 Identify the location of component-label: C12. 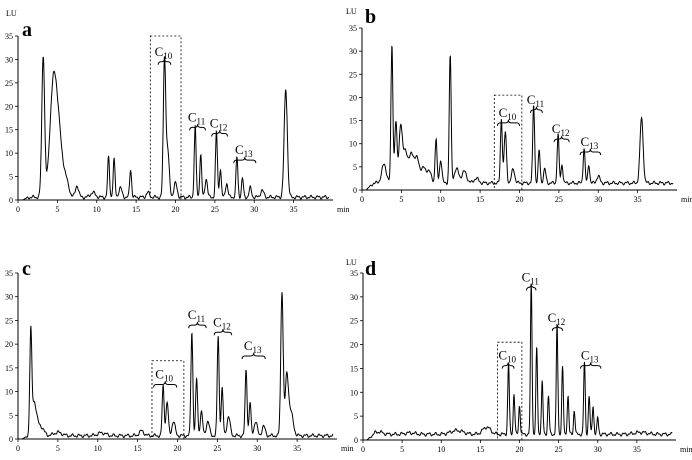
(557, 318).